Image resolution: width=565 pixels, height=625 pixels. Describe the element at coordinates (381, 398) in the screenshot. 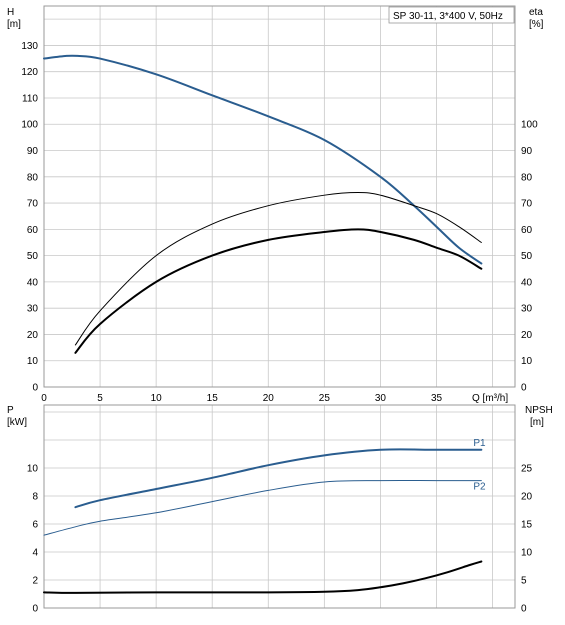

I see `top-x-tick-label: 30` at that location.